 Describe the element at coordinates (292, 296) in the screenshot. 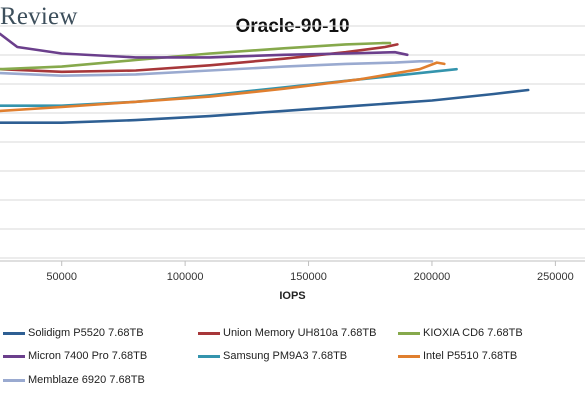

I see `x-axis-label: IOPS` at that location.